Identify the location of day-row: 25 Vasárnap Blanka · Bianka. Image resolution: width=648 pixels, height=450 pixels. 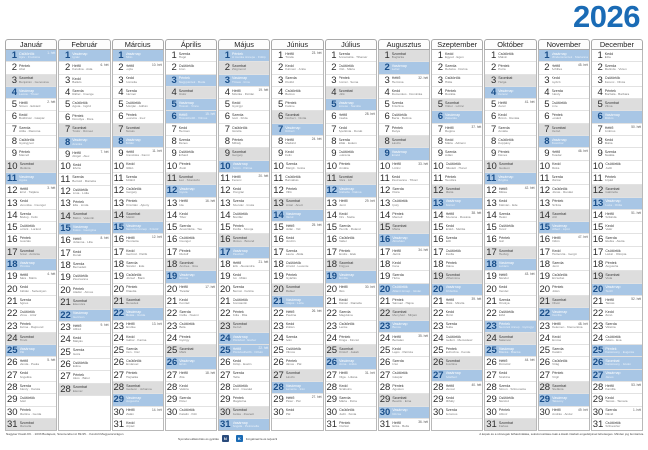
(510, 351).